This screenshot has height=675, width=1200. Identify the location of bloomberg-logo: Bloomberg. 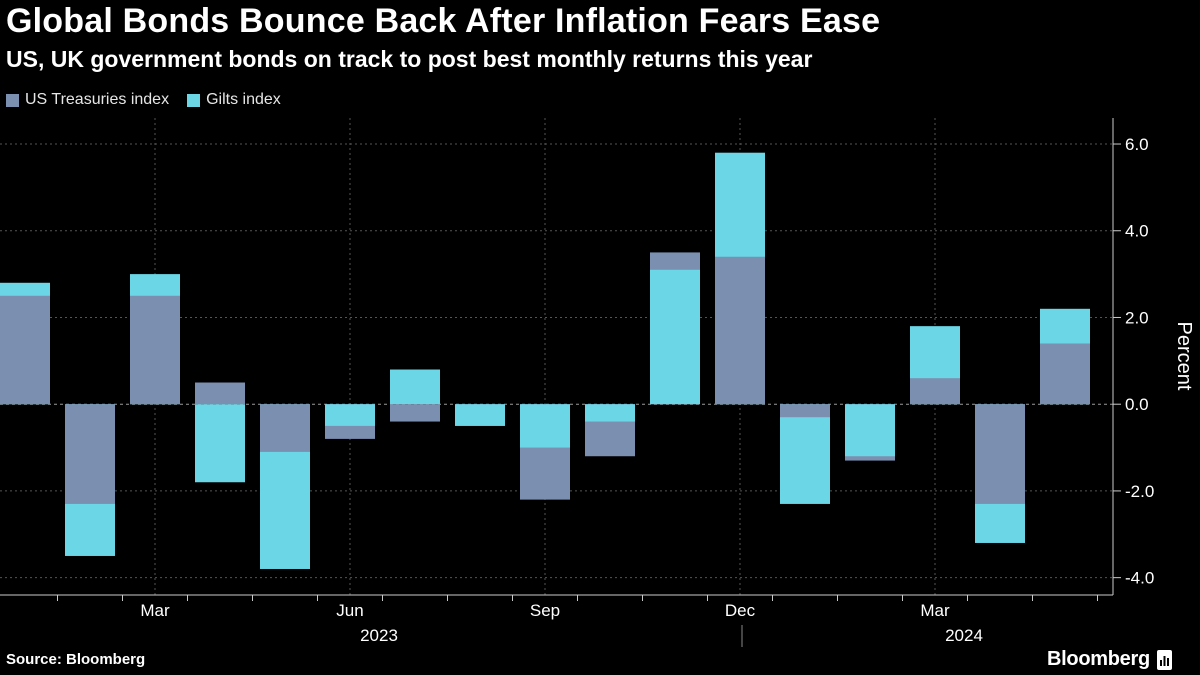
(1109, 659).